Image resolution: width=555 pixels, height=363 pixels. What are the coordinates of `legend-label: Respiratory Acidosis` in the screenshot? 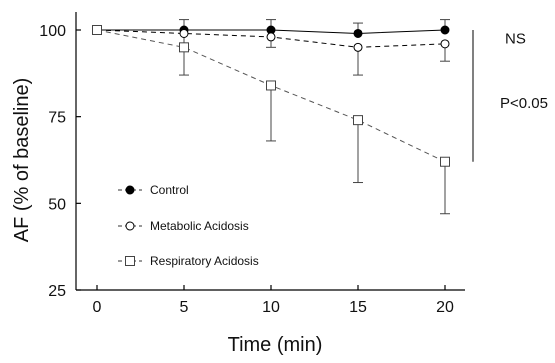 It's located at (204, 261).